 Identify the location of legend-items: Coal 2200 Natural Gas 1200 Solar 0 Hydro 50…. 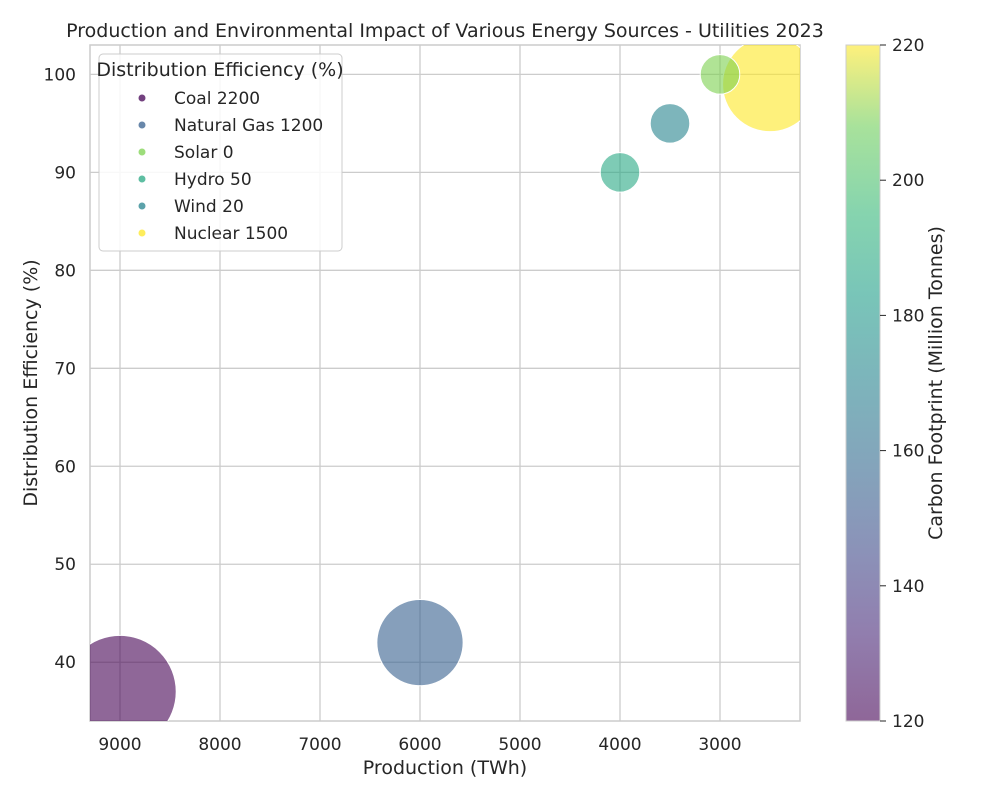
(230, 166).